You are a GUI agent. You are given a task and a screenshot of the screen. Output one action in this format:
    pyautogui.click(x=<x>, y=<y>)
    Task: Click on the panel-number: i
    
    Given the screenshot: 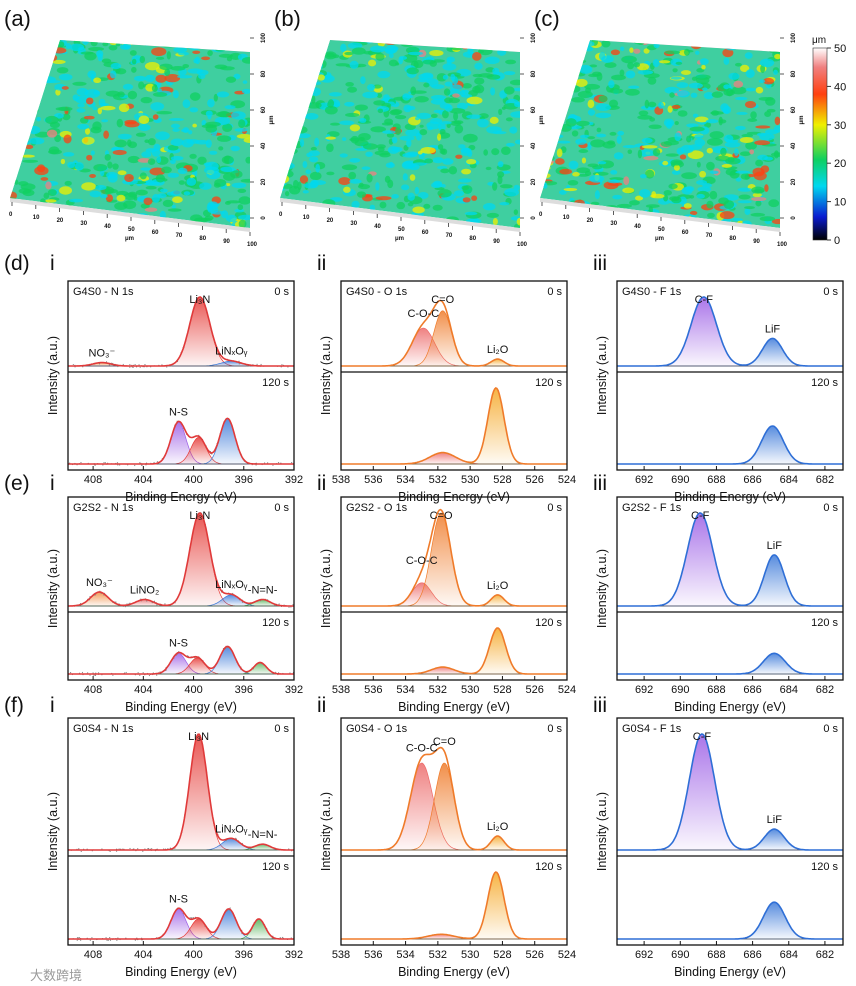 What is the action you would take?
    pyautogui.click(x=52, y=263)
    